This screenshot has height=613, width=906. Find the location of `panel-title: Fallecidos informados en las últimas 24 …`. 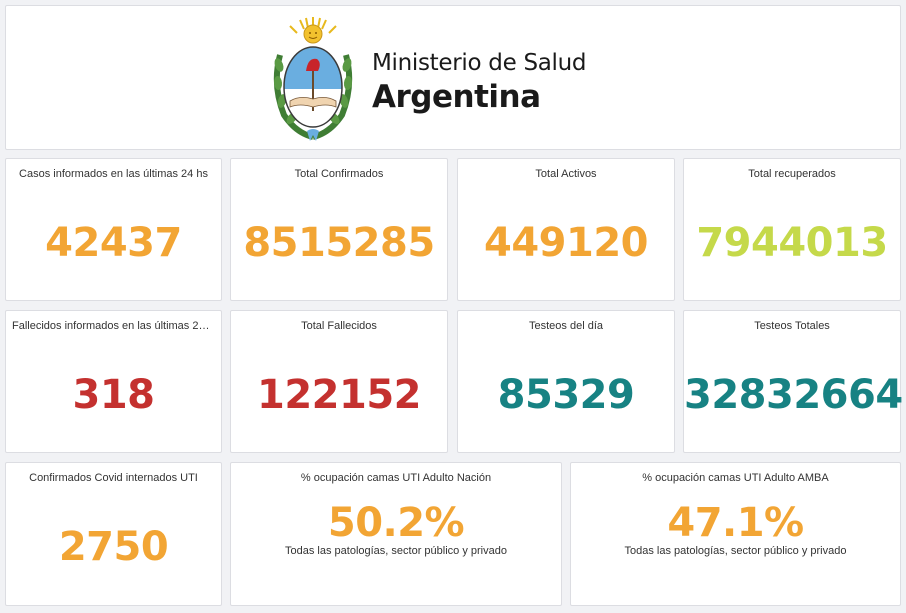

panel-title: Fallecidos informados en las últimas 24 … is located at coordinates (113, 326).